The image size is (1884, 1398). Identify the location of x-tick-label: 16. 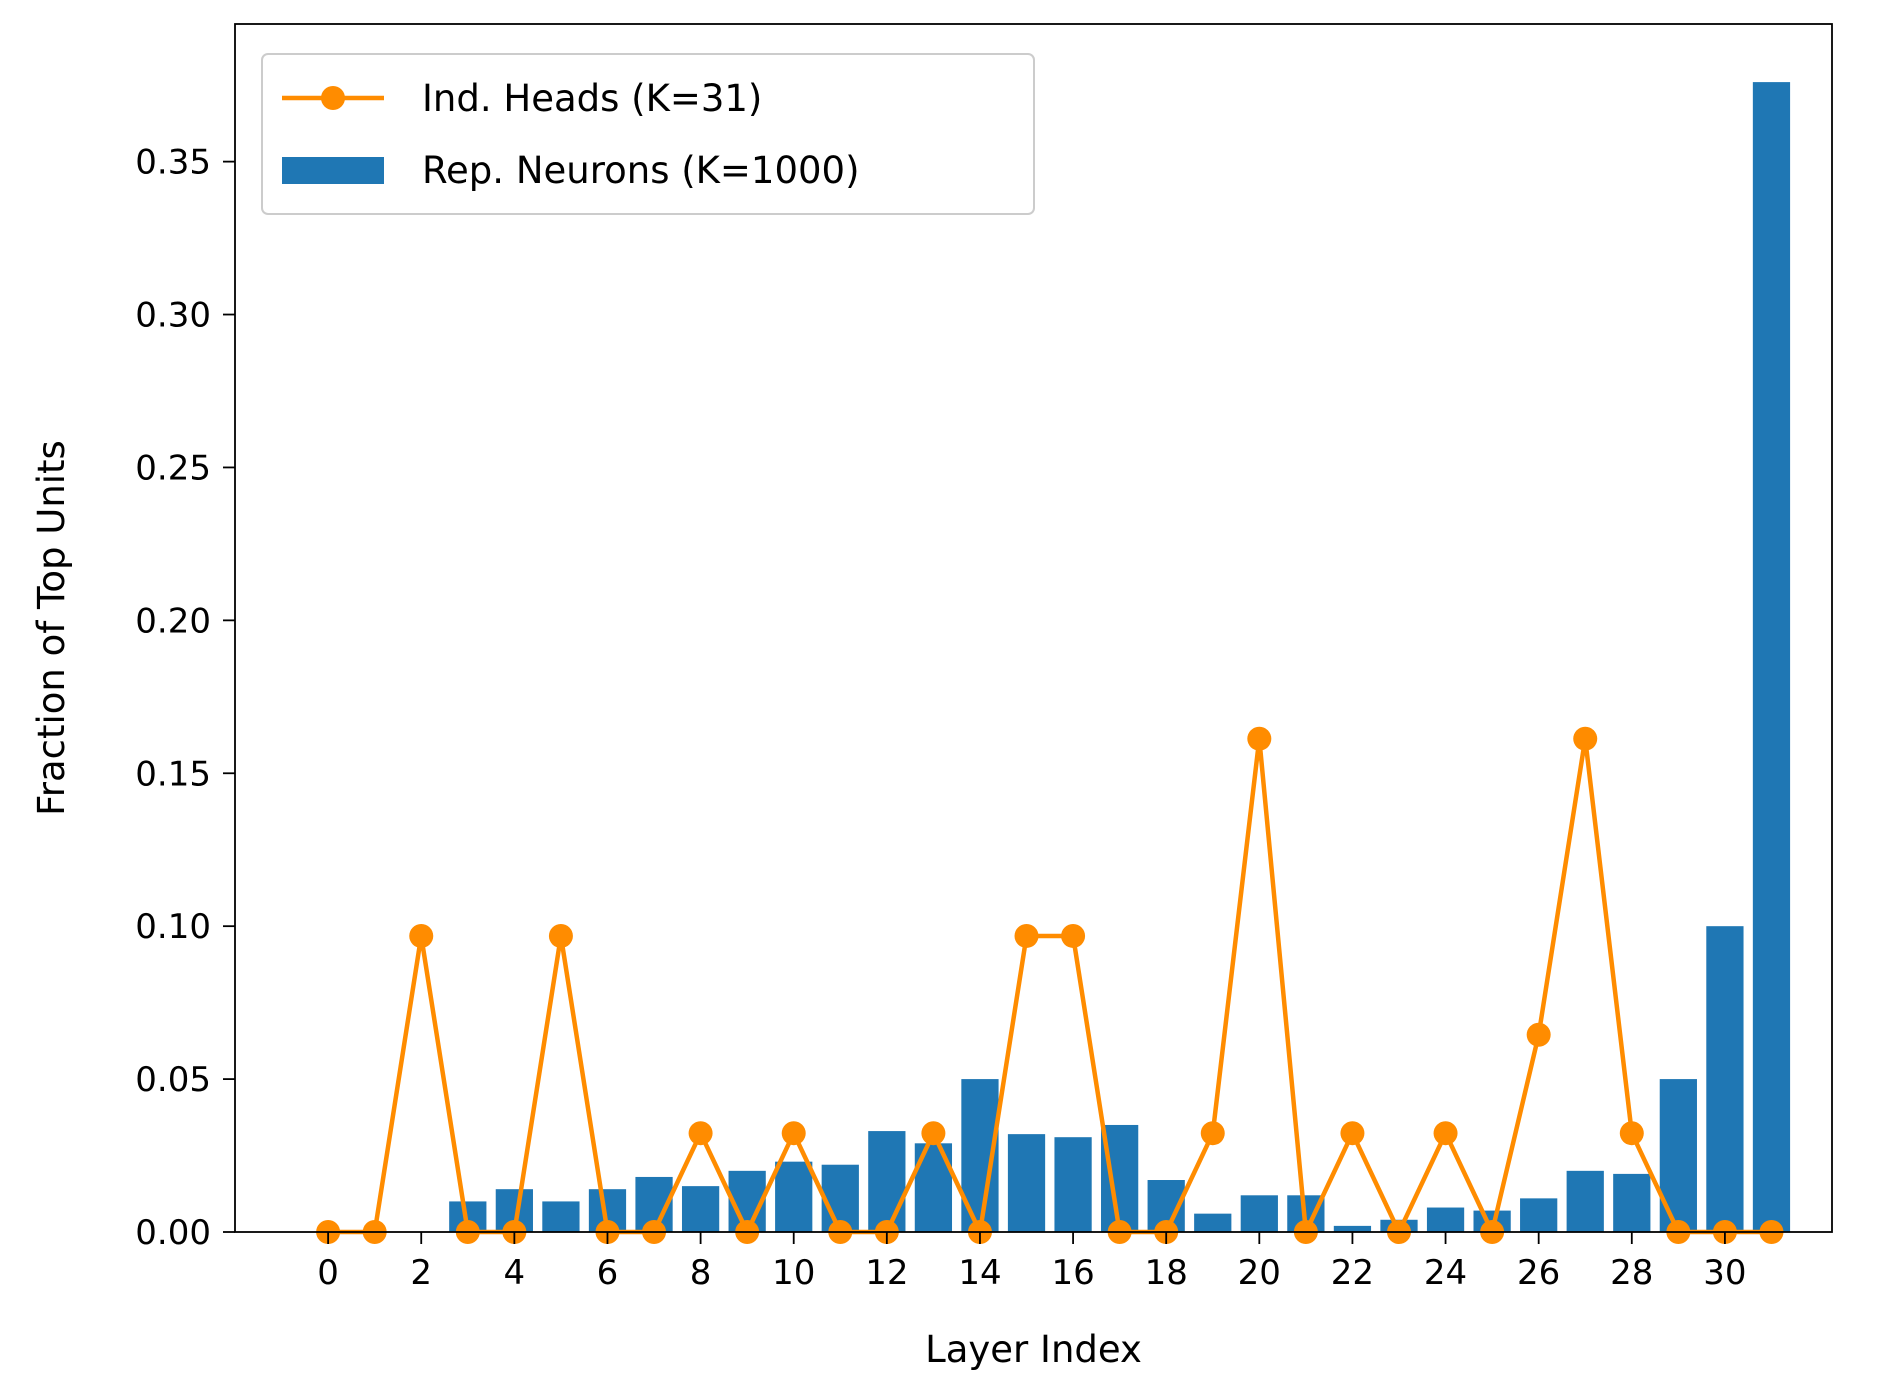
(1072, 1273).